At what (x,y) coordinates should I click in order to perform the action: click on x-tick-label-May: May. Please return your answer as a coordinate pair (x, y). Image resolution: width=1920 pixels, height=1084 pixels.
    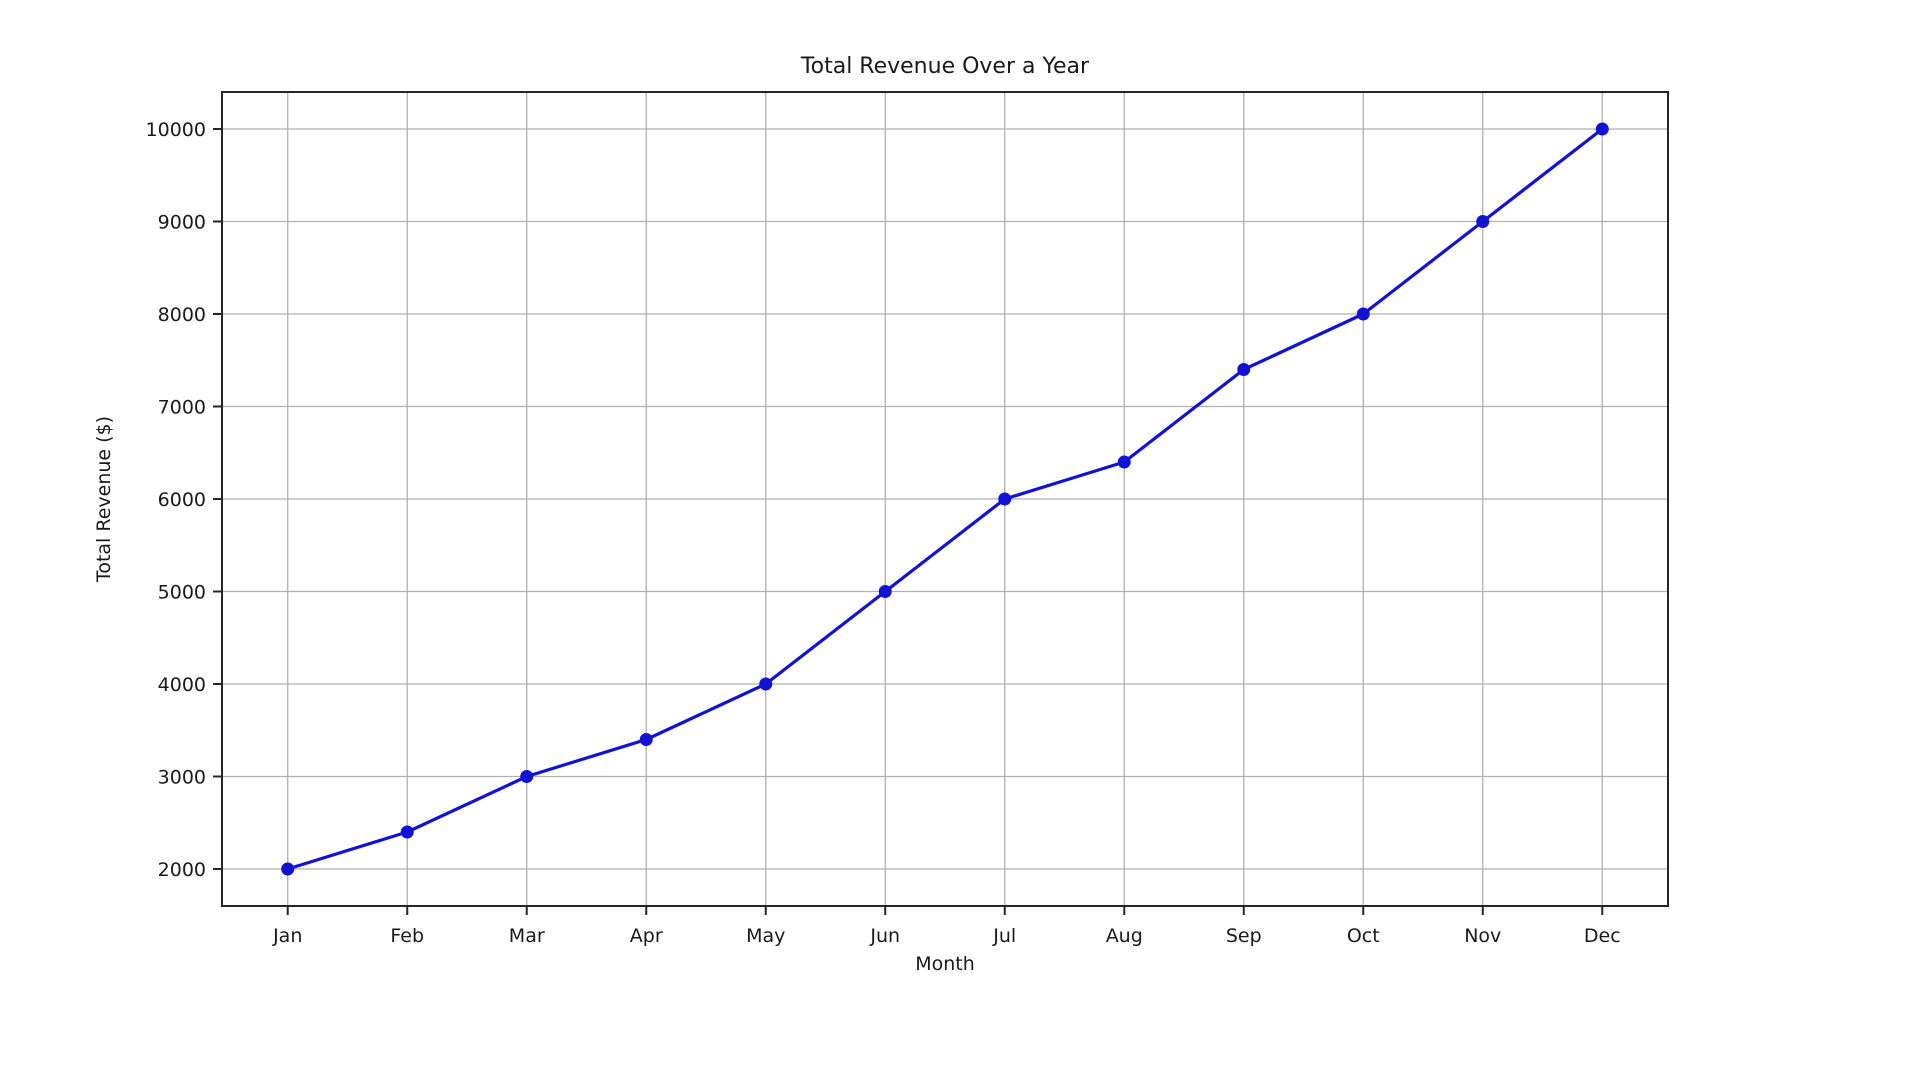
    Looking at the image, I should click on (765, 936).